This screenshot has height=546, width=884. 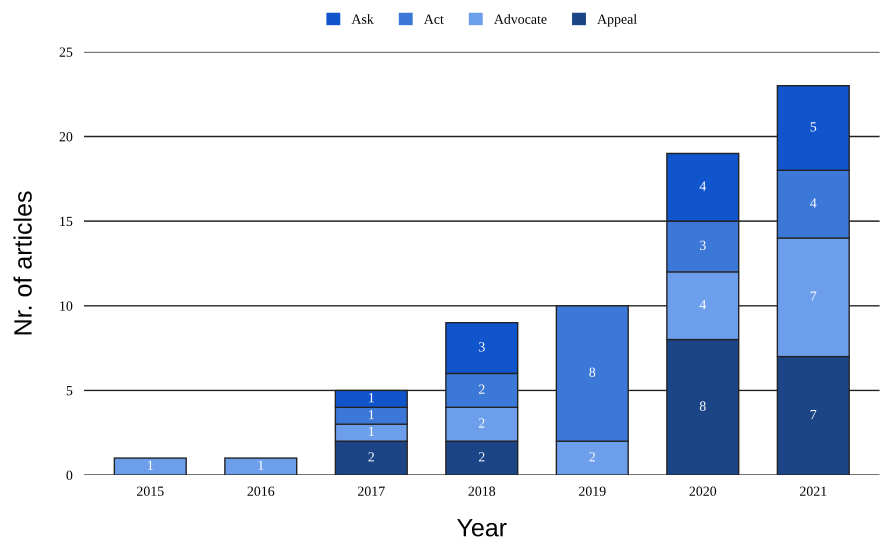 I want to click on x-axis-title: Year, so click(x=482, y=528).